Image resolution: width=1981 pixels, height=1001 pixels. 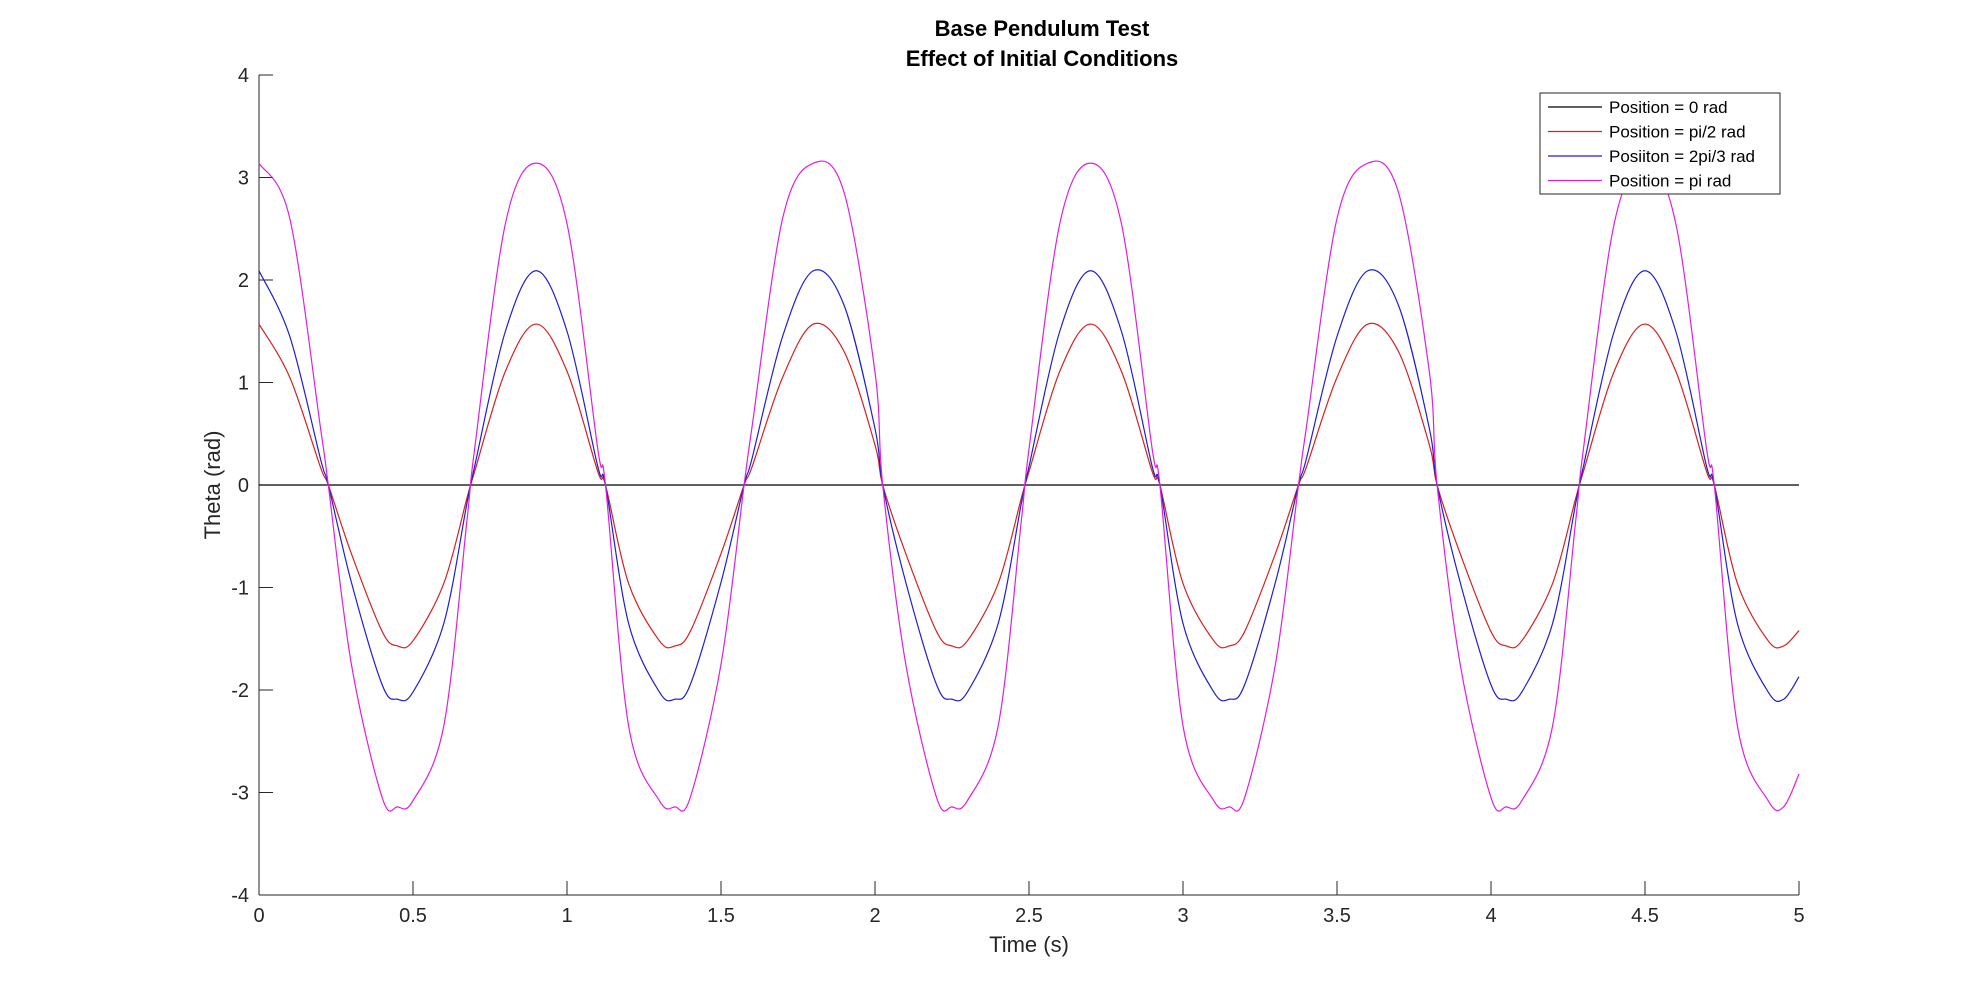 What do you see at coordinates (258, 916) in the screenshot?
I see `x-tick-label: 0` at bounding box center [258, 916].